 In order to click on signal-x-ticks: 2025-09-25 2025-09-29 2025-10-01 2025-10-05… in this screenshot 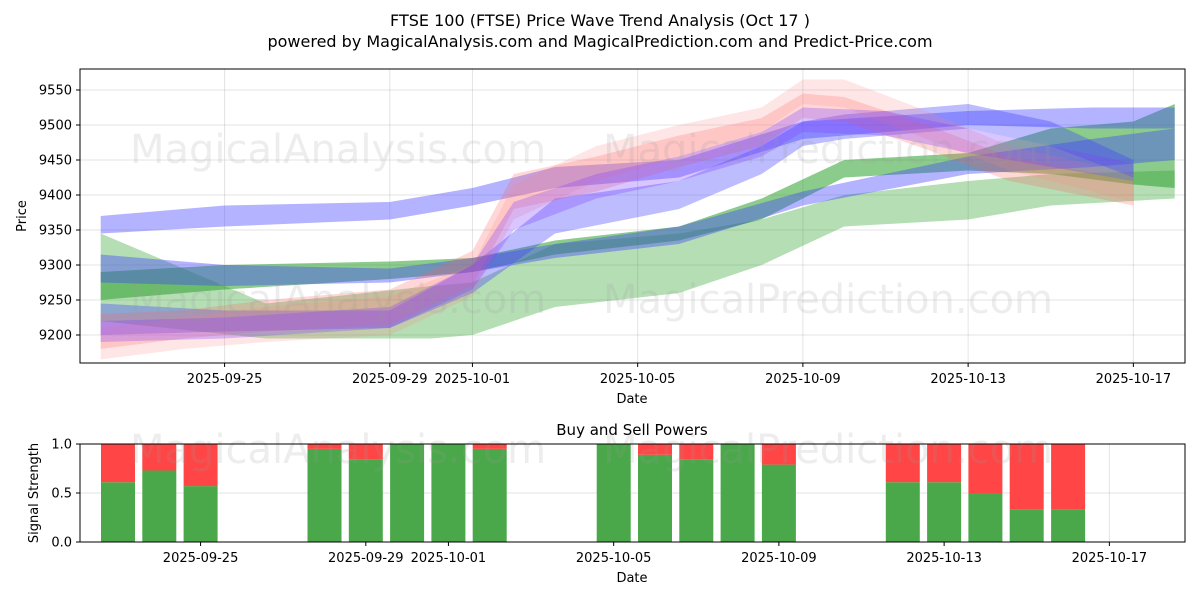, I will do `click(655, 554)`.